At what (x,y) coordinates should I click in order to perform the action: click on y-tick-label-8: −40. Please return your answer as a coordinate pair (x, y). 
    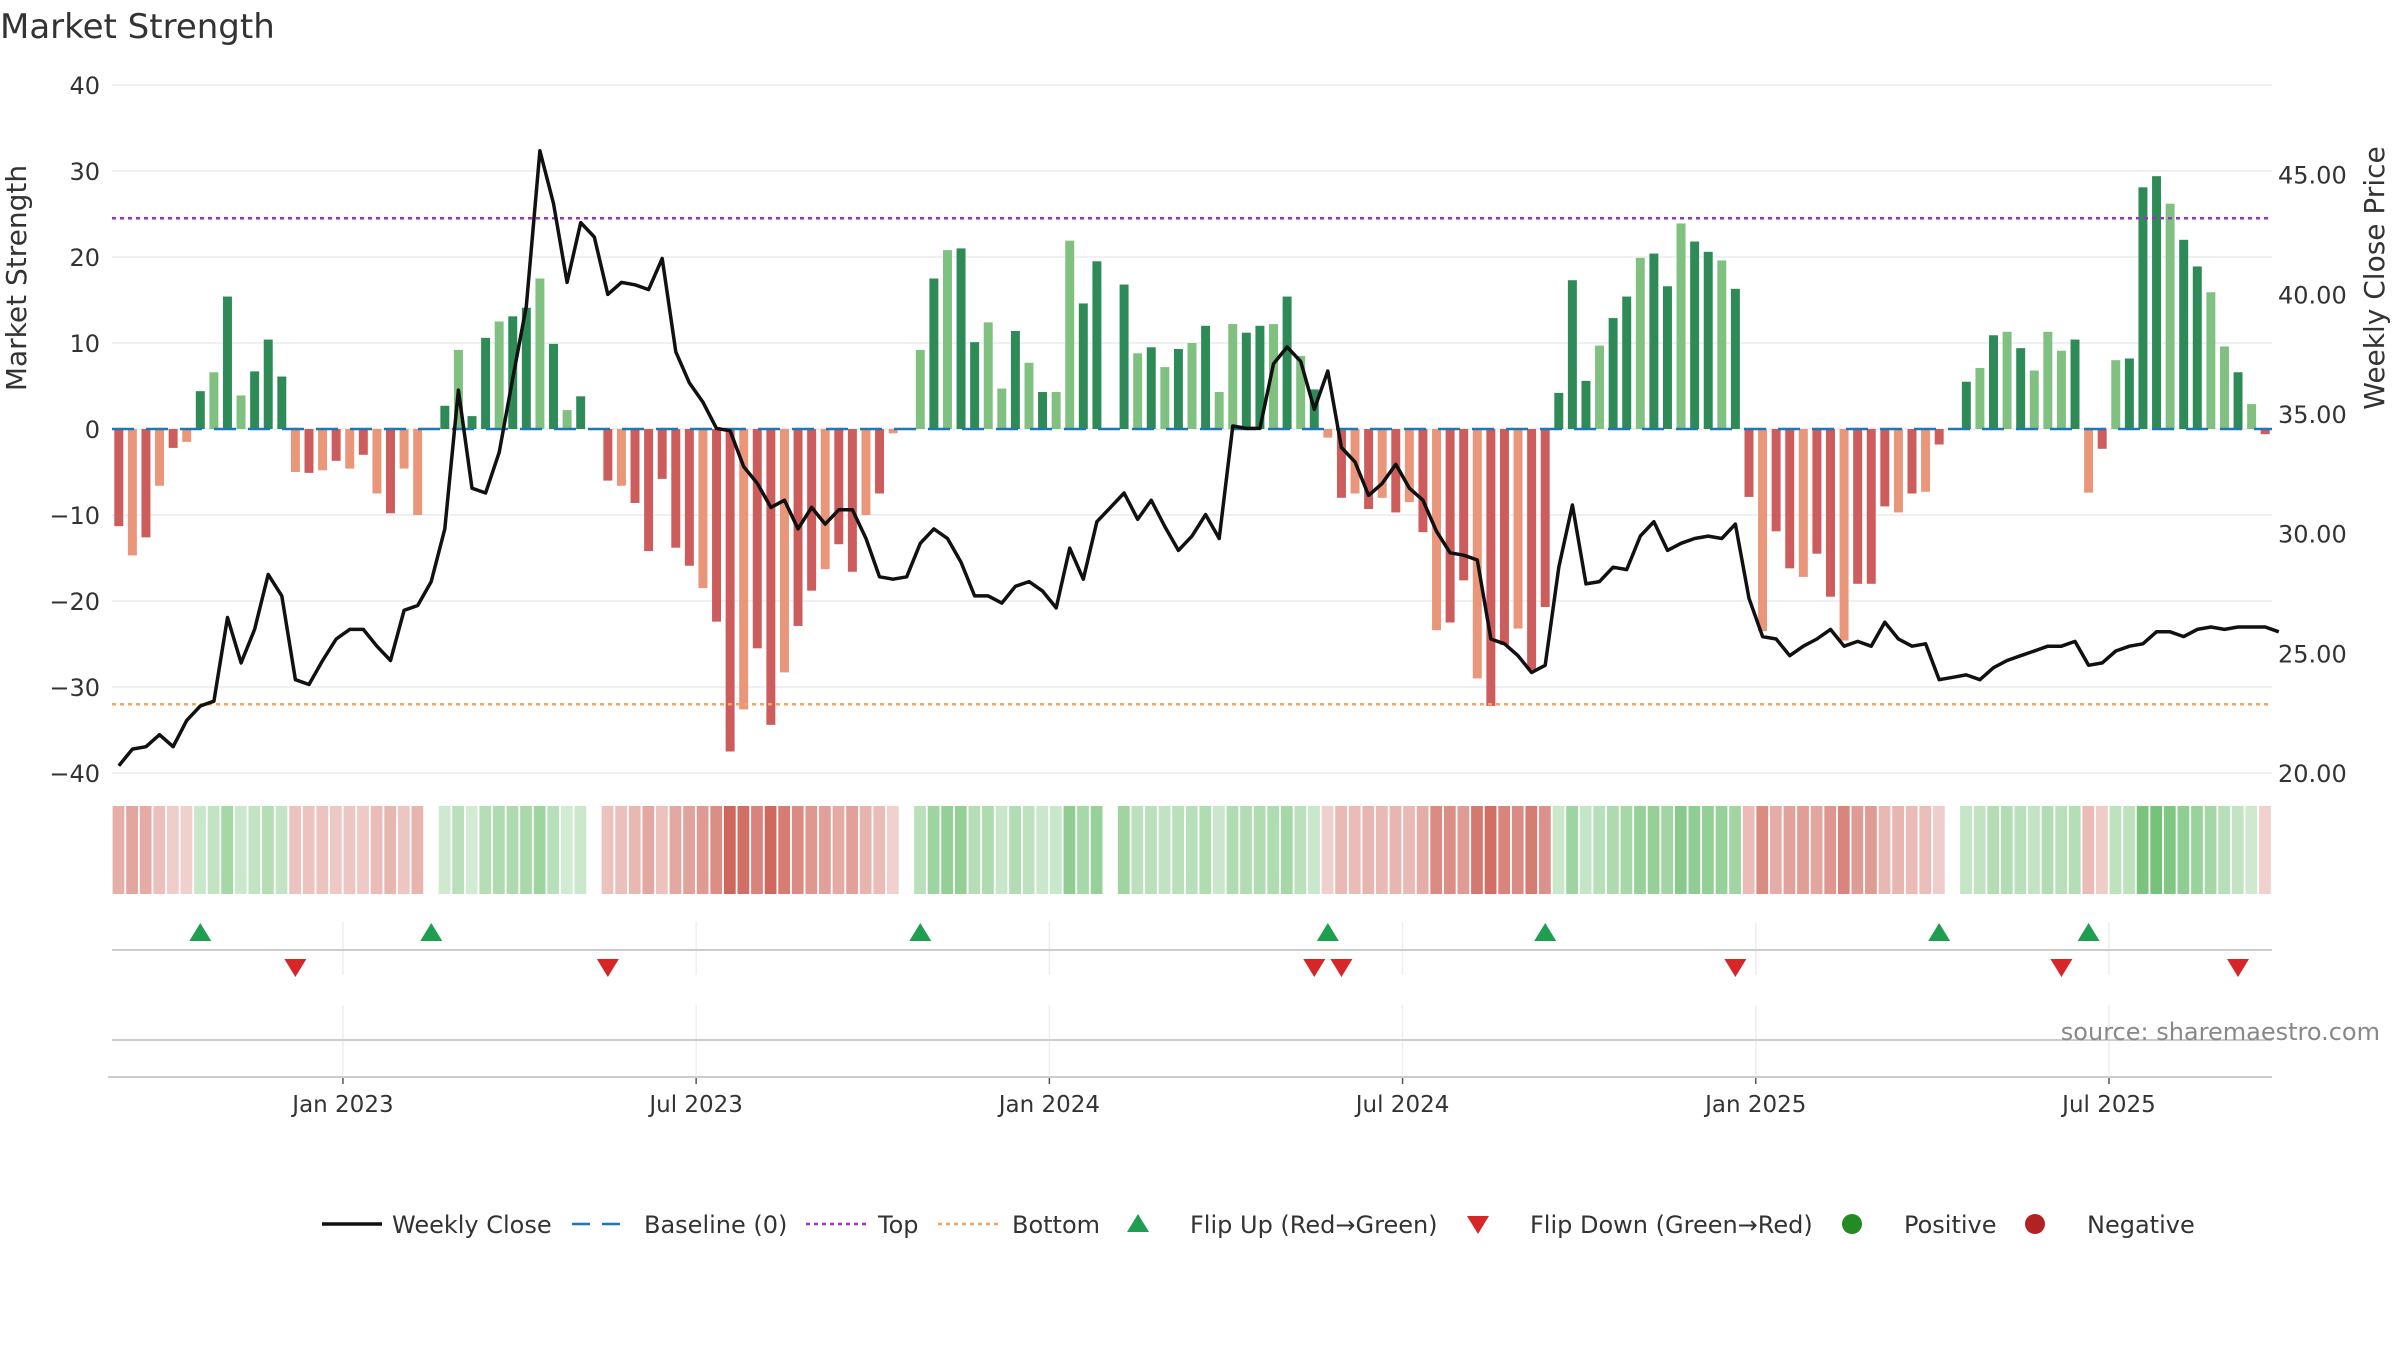
    Looking at the image, I should click on (74, 774).